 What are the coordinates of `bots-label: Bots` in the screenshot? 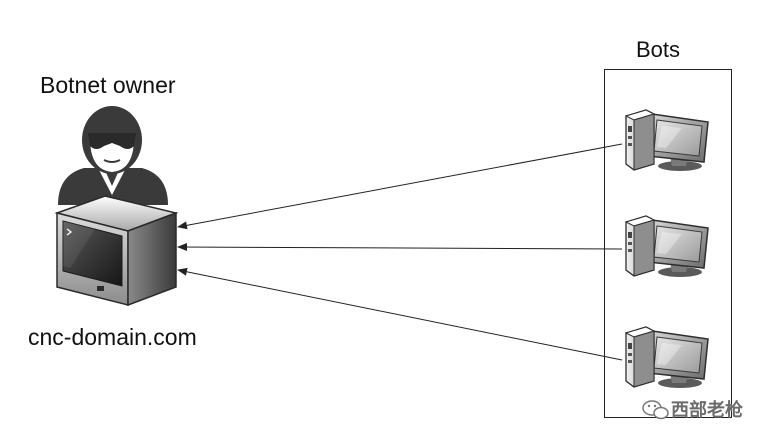 It's located at (658, 49).